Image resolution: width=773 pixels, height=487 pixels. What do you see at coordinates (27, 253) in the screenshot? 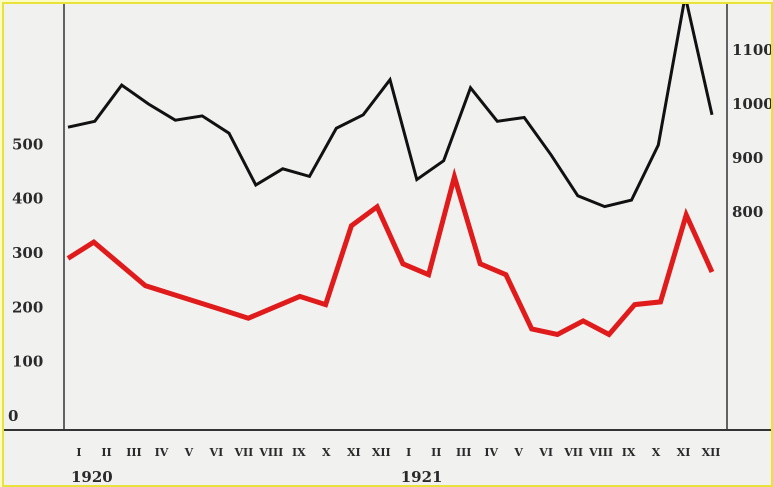
I see `left-tick-label: 300` at bounding box center [27, 253].